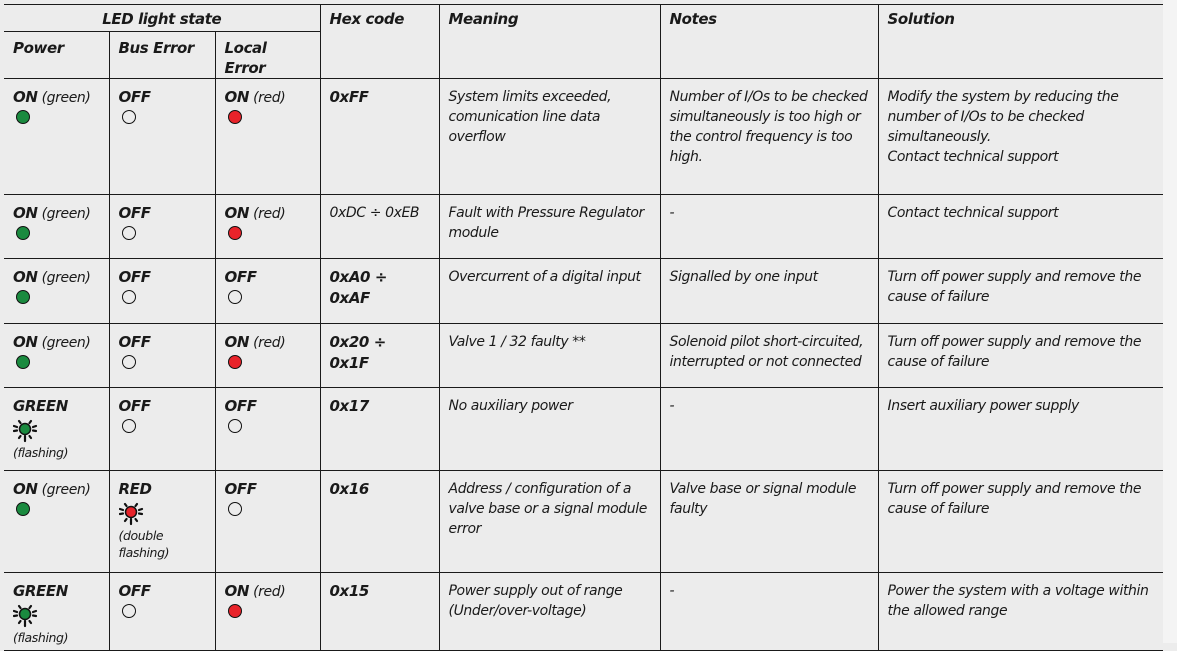 The image size is (1177, 651). Describe the element at coordinates (379, 521) in the screenshot. I see `hex-code-cell: 0x16` at that location.